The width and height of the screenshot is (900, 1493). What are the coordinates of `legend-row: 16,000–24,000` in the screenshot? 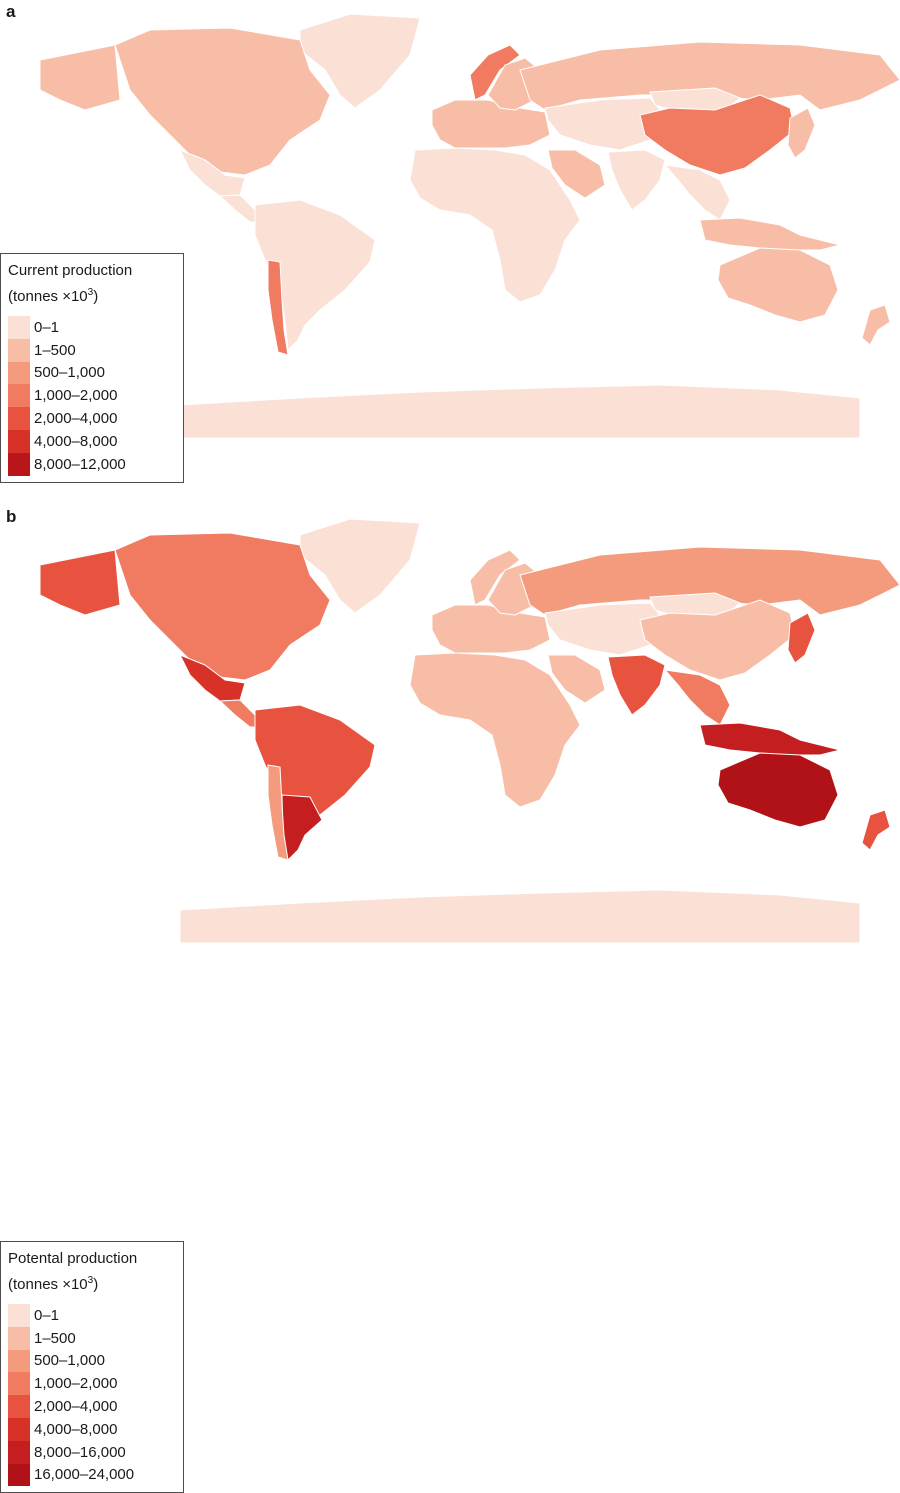 It's located at (91, 1475).